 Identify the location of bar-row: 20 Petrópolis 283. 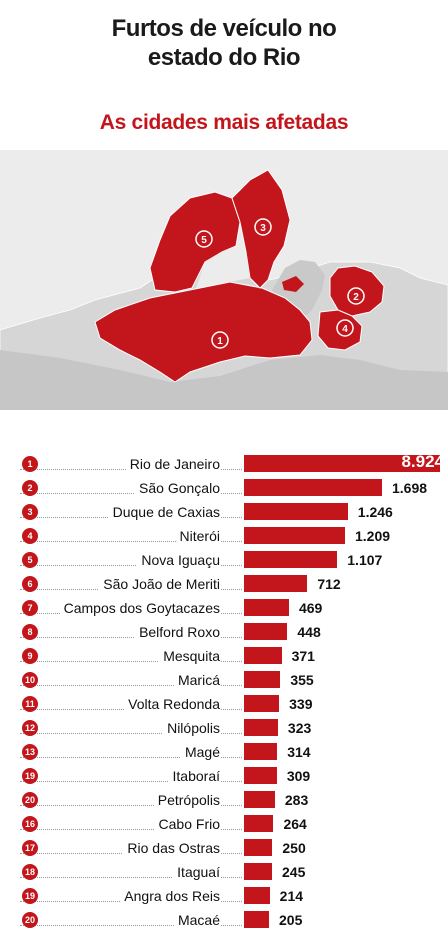
(224, 800).